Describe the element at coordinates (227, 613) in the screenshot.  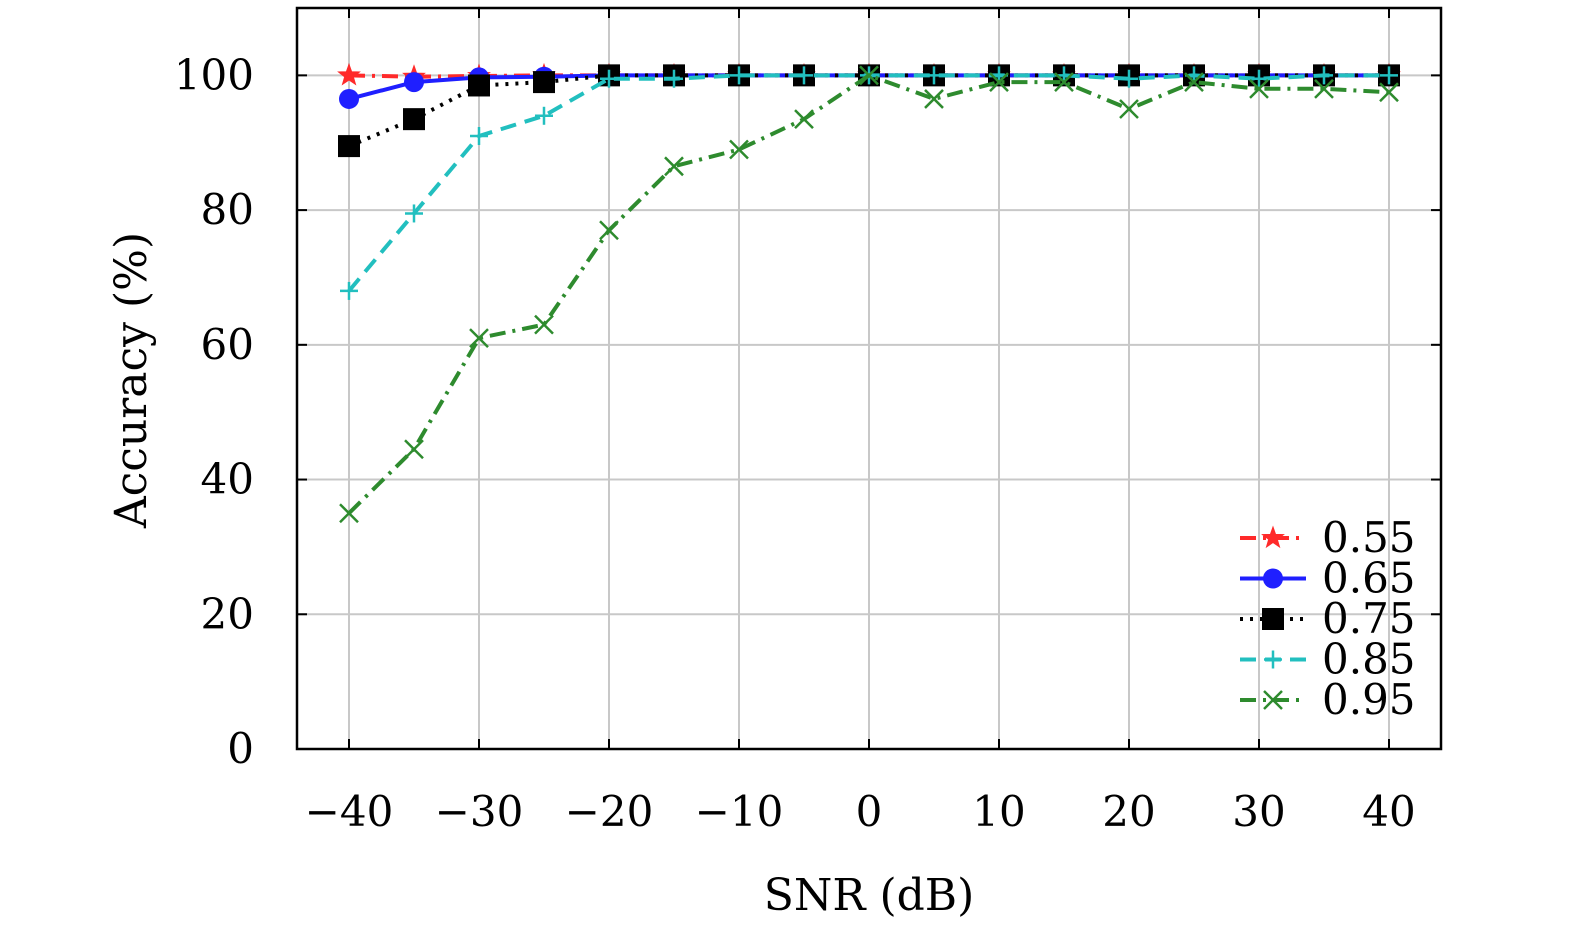
I see `y-tick-label: 20` at that location.